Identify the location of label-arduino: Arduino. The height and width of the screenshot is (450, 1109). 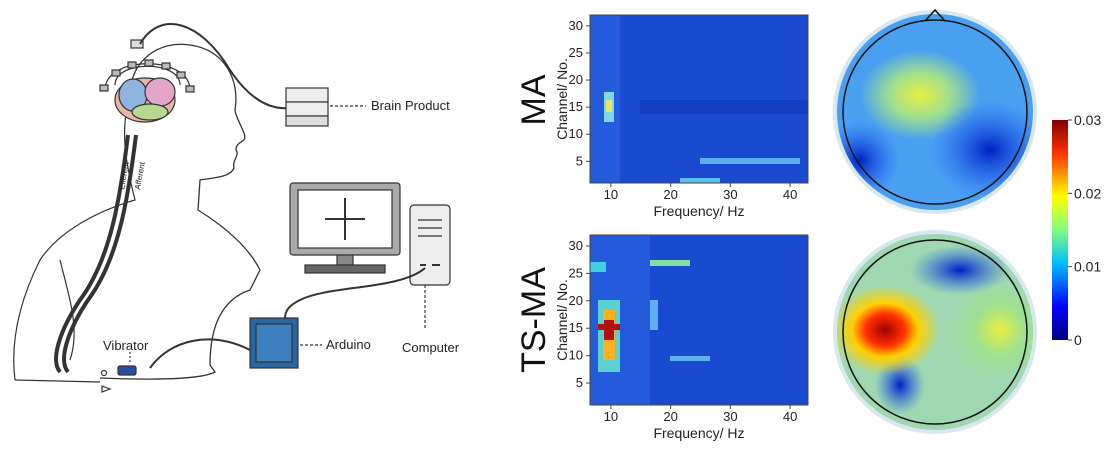
(348, 344).